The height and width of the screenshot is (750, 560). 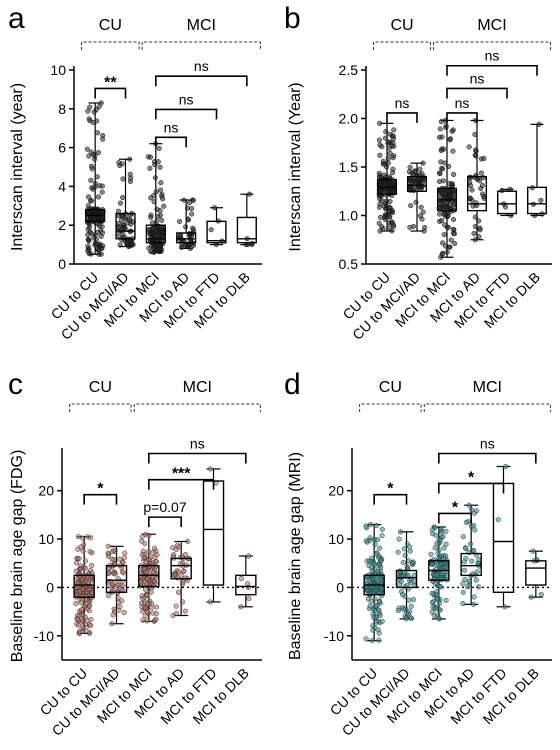 I want to click on group-bracket-mci, so click(x=492, y=45).